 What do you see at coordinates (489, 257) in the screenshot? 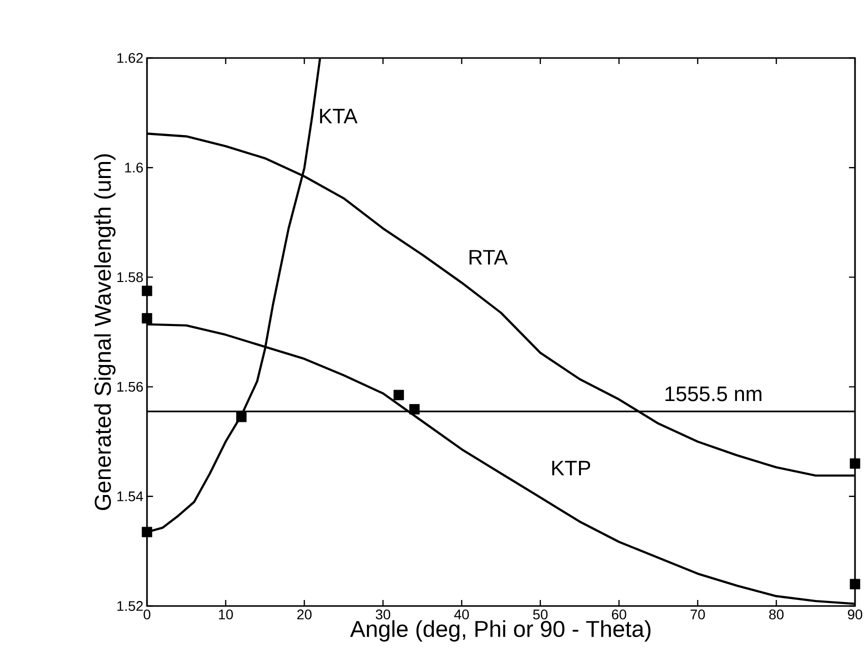
I see `series-label: RTA` at bounding box center [489, 257].